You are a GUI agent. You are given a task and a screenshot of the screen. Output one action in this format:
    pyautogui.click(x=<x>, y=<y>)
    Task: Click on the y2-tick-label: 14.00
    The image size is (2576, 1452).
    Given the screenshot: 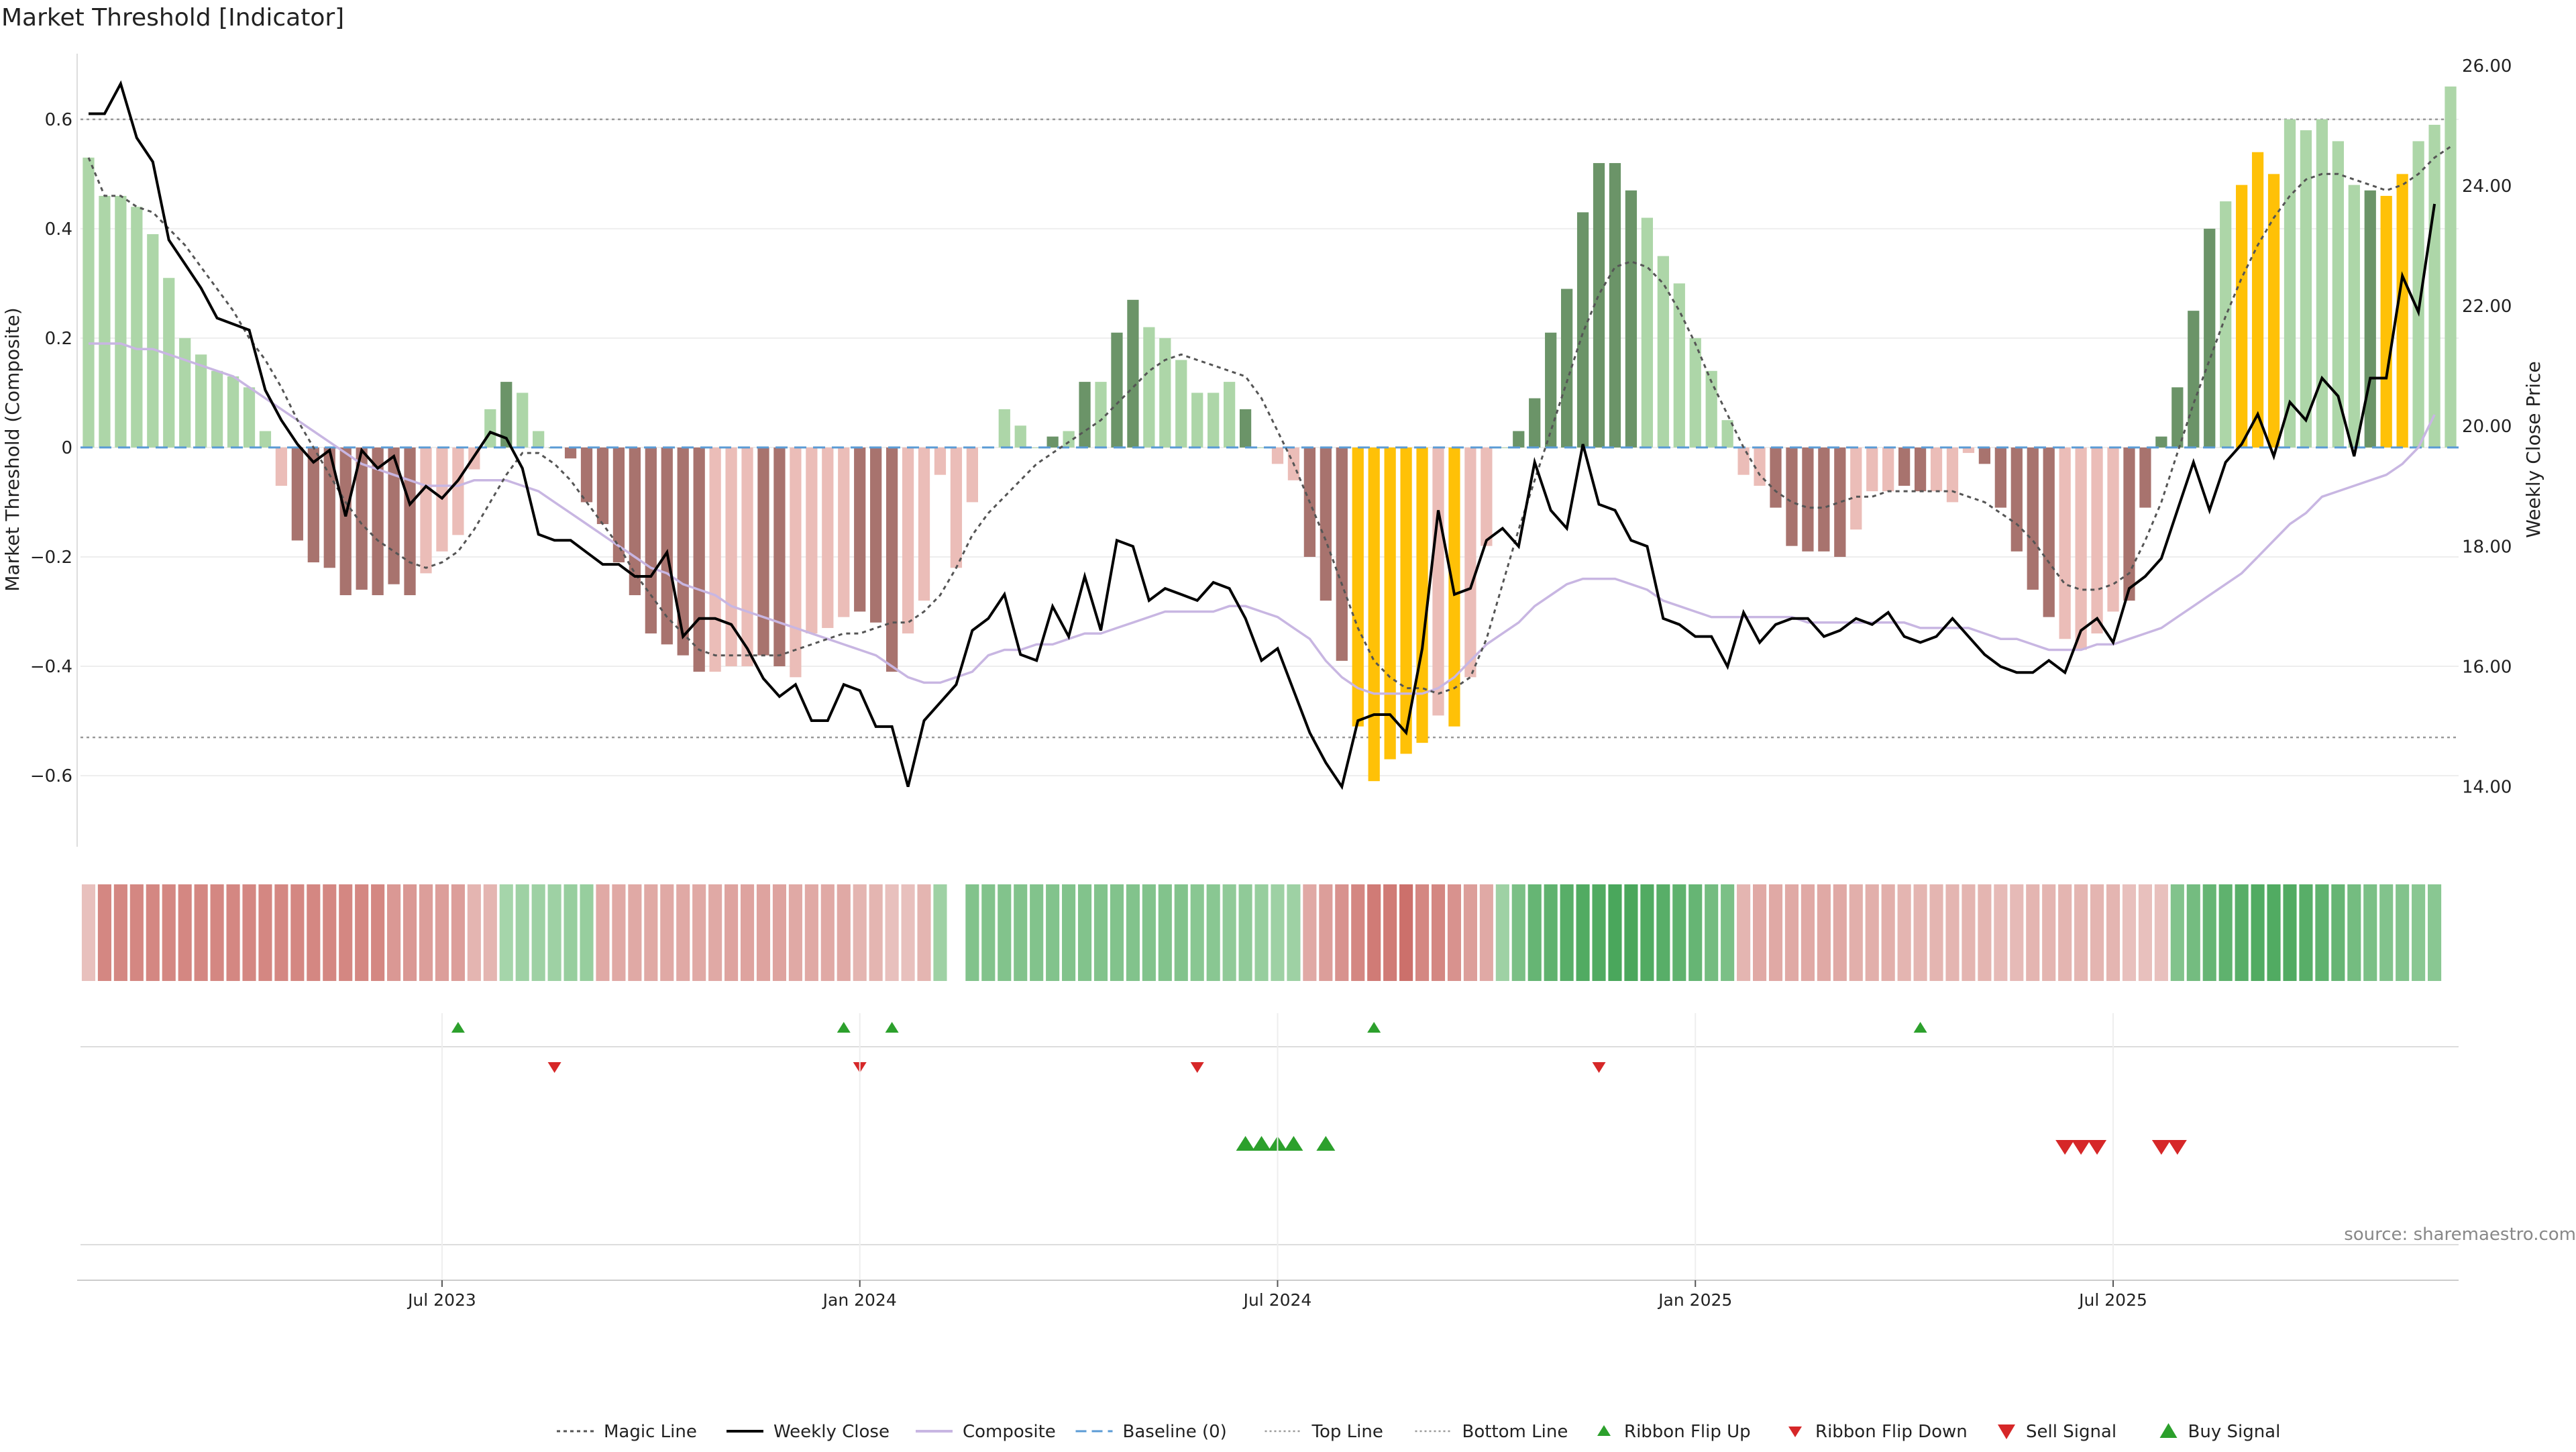 What is the action you would take?
    pyautogui.click(x=2487, y=787)
    